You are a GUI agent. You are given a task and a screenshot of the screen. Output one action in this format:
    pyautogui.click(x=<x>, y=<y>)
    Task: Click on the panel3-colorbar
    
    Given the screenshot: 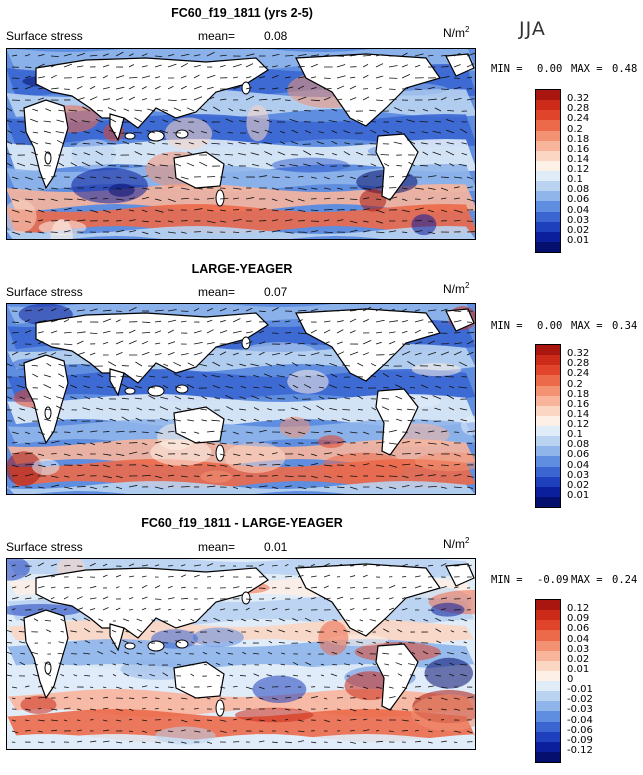 What is the action you would take?
    pyautogui.click(x=548, y=681)
    